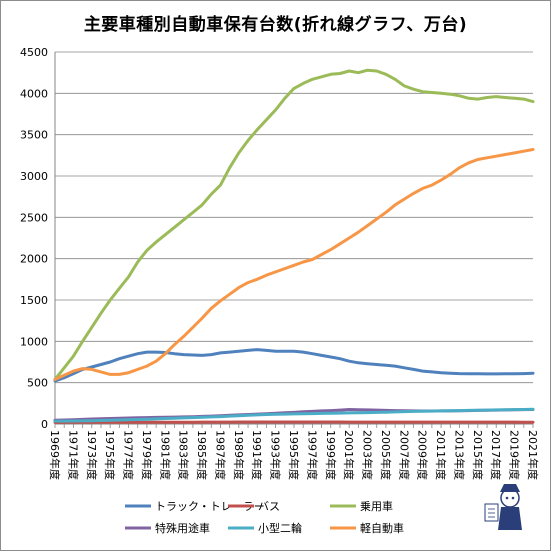  I want to click on x-tick-label: 1985年度, so click(202, 455).